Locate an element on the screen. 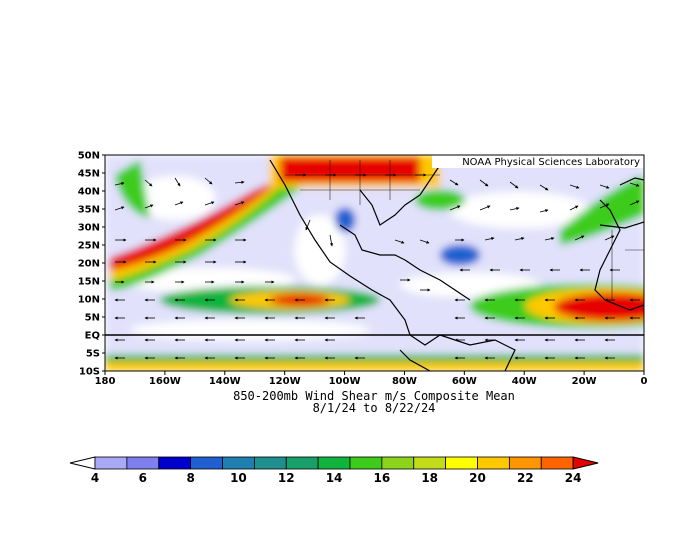 This screenshot has height=542, width=700. lon-label: 160W is located at coordinates (165, 381).